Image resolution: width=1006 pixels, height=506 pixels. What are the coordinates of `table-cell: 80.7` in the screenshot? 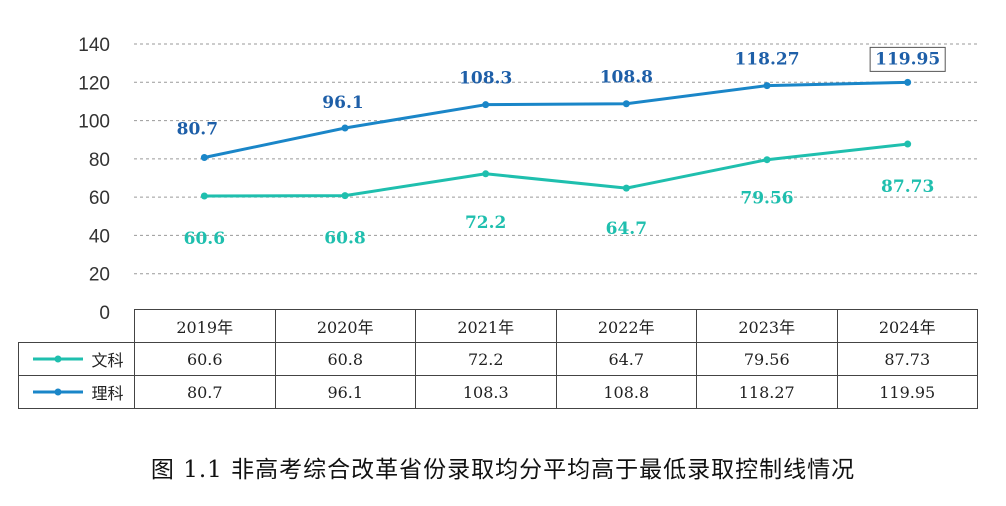 It's located at (205, 392).